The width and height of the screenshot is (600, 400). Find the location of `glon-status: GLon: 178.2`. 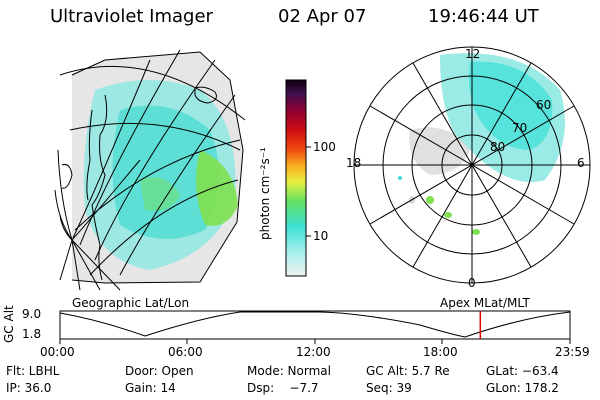

glon-status: GLon: 178.2 is located at coordinates (522, 388).